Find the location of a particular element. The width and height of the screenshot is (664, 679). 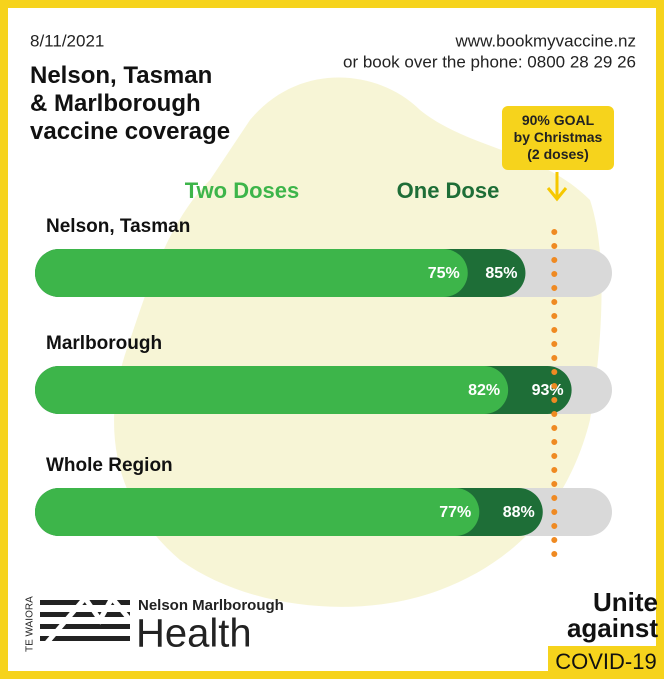

value-label: 82% is located at coordinates (484, 390).